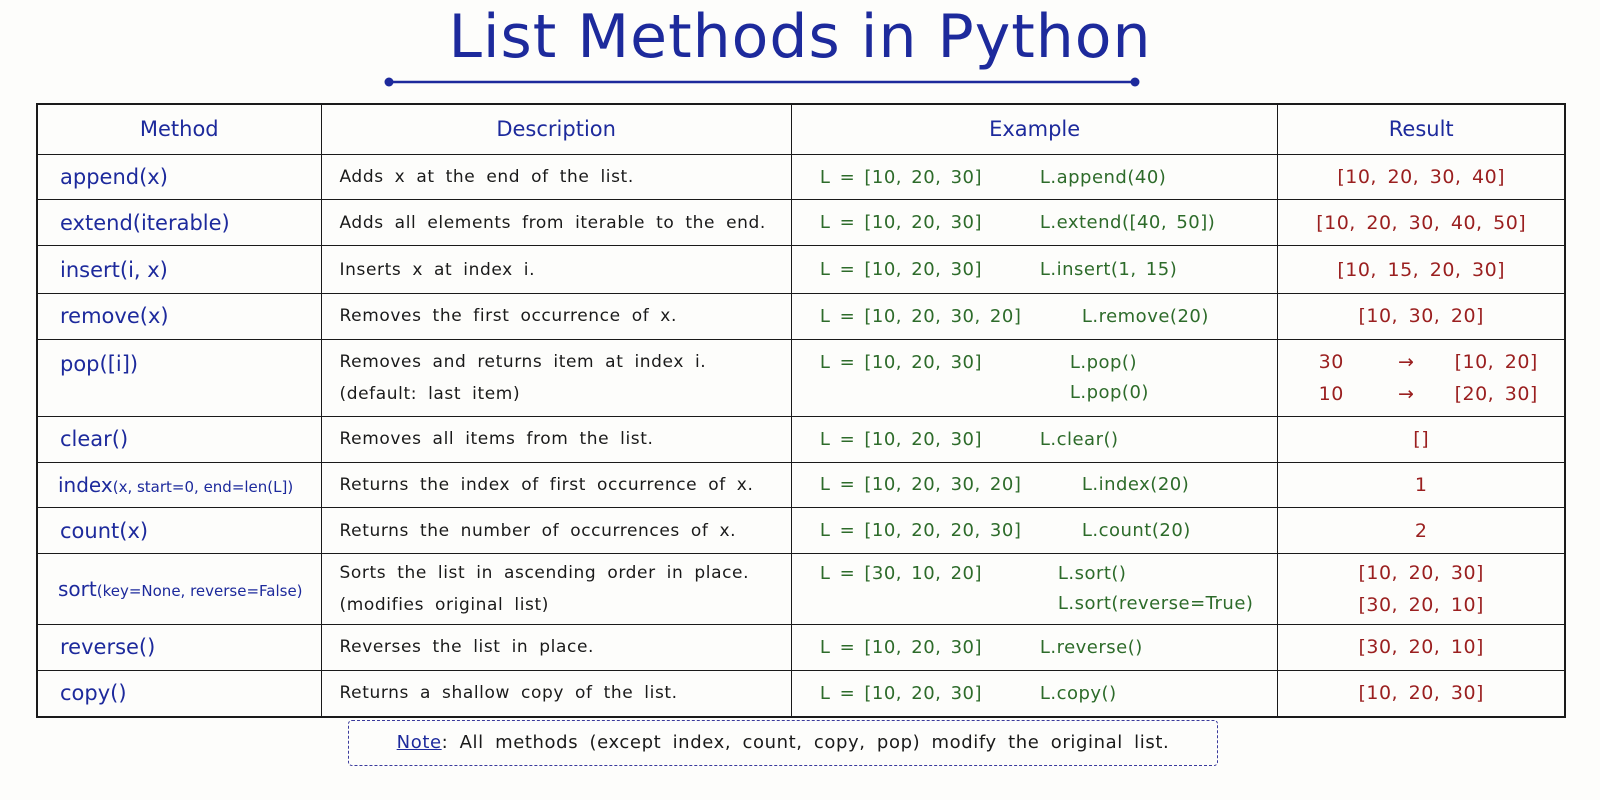 This screenshot has height=800, width=1600. Describe the element at coordinates (1109, 392) in the screenshot. I see `example-call-2: L.pop(0)` at that location.